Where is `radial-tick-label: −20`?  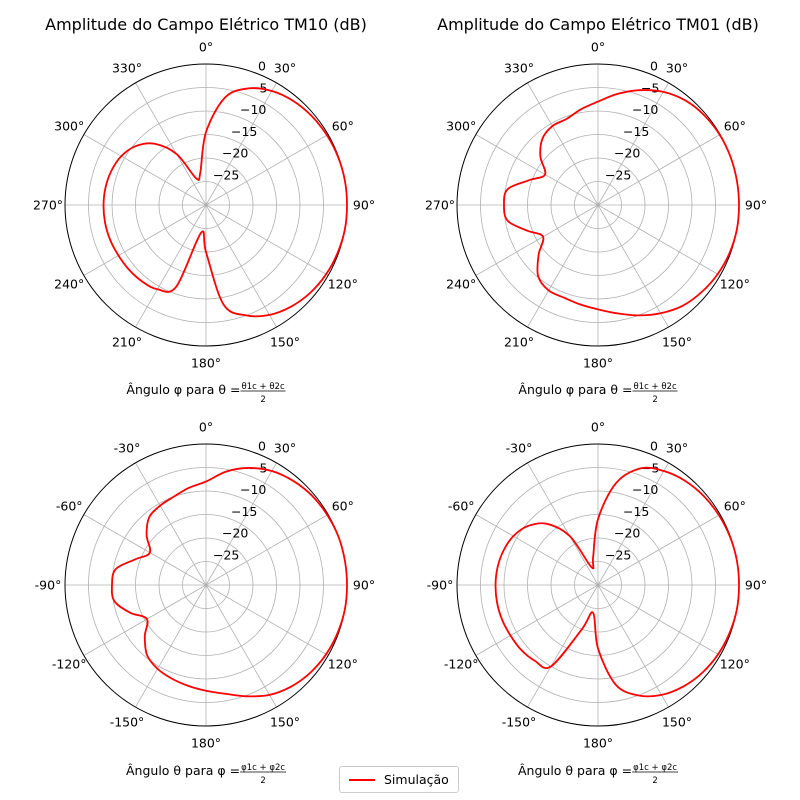
radial-tick-label: −20 is located at coordinates (627, 533).